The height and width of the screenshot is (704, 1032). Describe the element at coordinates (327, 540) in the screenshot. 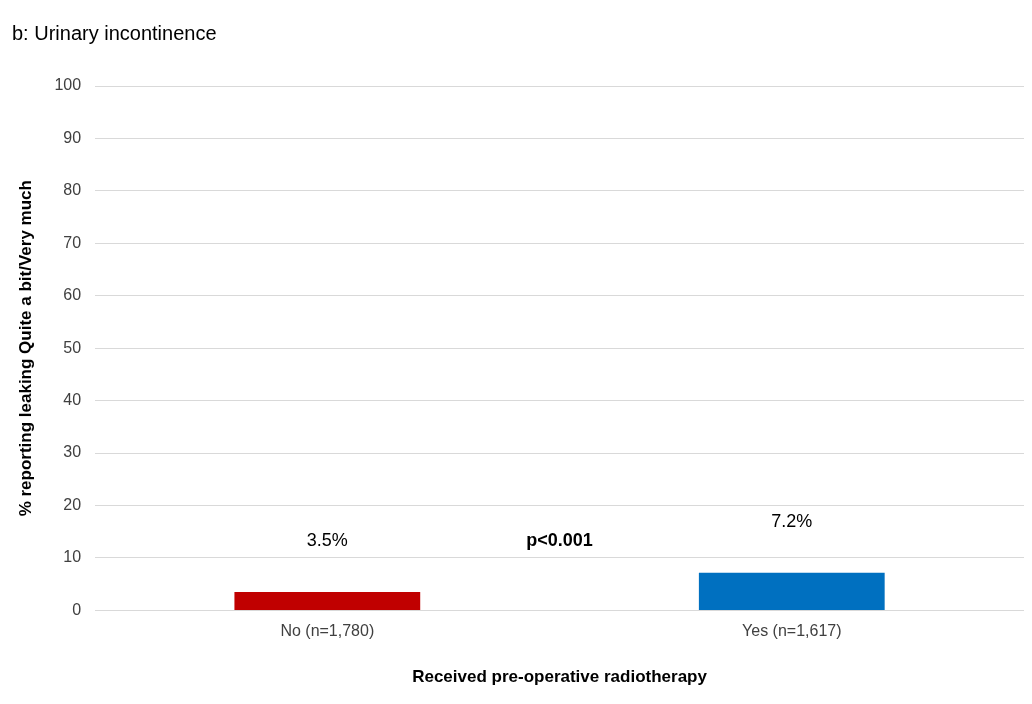

I see `data-label: 3.5%` at that location.